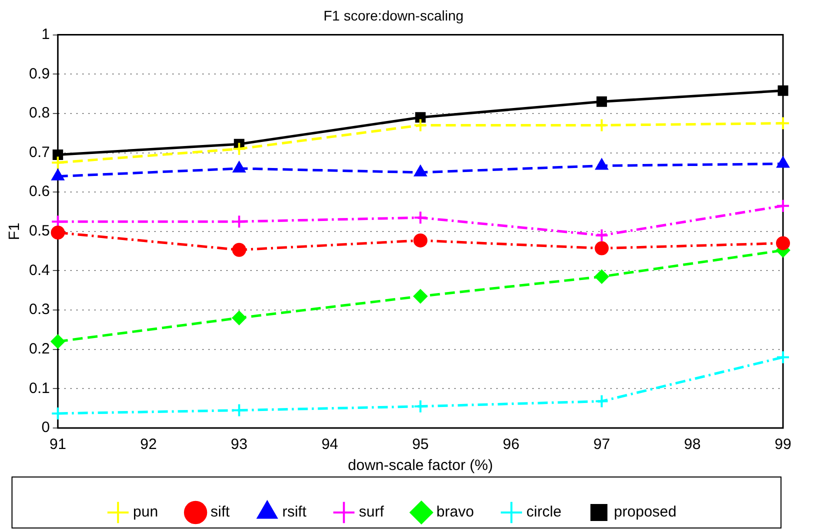 Image resolution: width=833 pixels, height=530 pixels. Describe the element at coordinates (295, 512) in the screenshot. I see `legend-label: rsift` at that location.